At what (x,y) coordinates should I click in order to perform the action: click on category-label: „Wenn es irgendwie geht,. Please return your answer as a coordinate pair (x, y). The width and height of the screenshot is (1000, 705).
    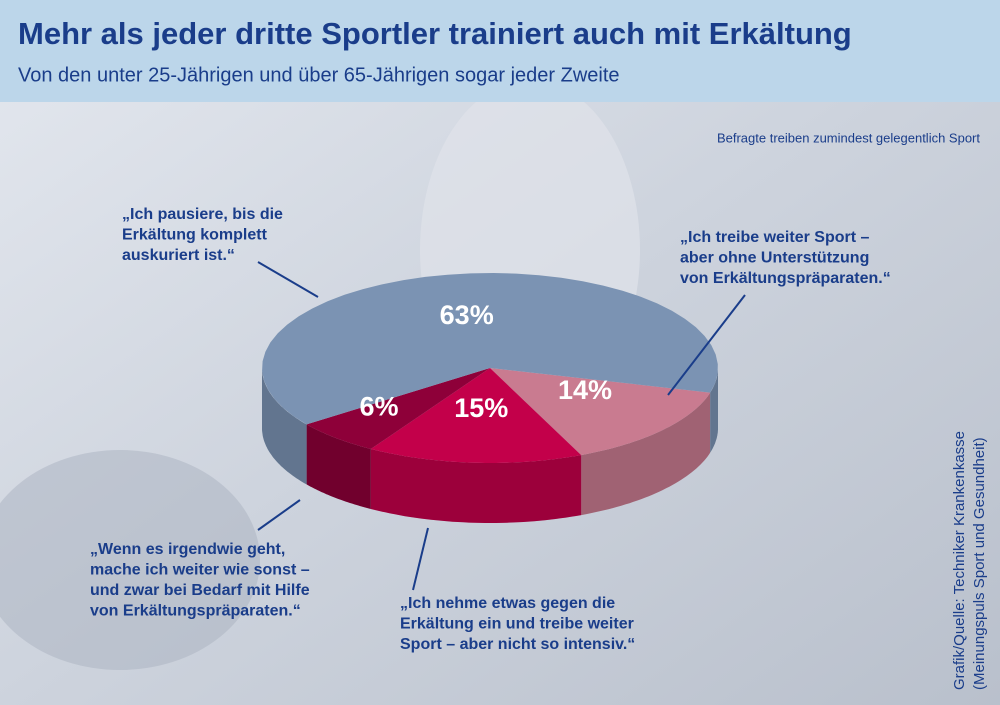
    Looking at the image, I should click on (187, 549).